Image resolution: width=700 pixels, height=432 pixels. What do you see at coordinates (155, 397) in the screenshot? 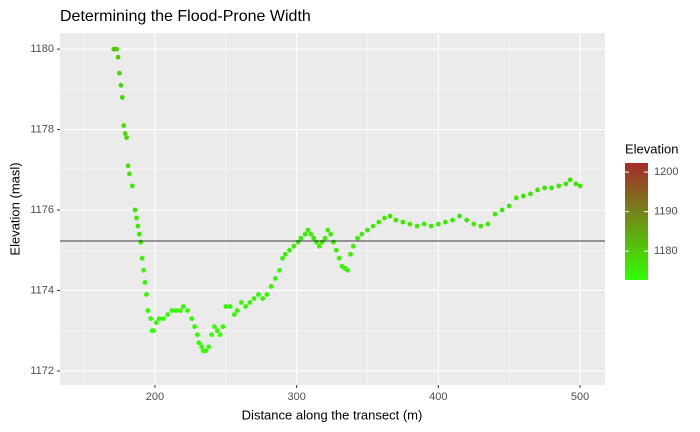
I see `x-tick-label: 200` at bounding box center [155, 397].